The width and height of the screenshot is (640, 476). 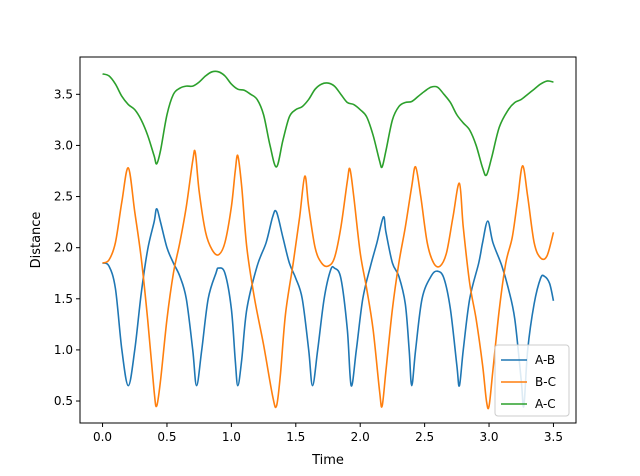 I want to click on y-tick-label: 2.5, so click(x=63, y=197).